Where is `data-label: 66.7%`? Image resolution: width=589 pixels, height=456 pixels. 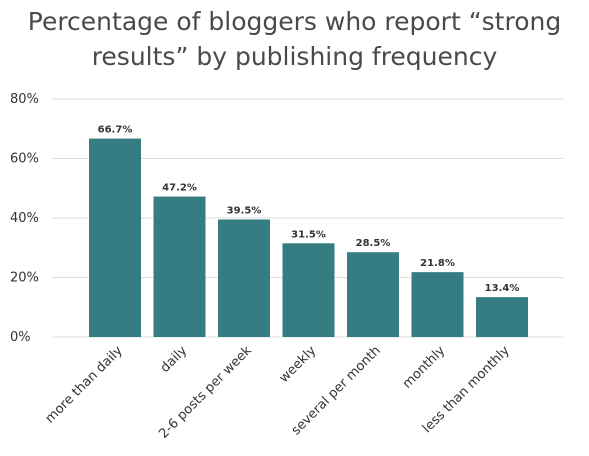 data-label: 66.7% is located at coordinates (115, 130).